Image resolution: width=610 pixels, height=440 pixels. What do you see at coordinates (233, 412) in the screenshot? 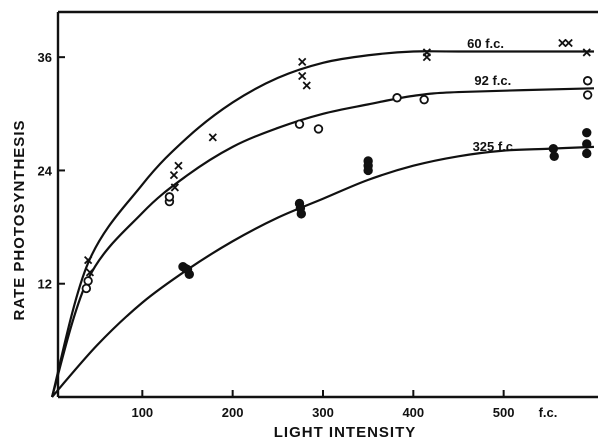
I see `x-tick-label: 200` at bounding box center [233, 412].